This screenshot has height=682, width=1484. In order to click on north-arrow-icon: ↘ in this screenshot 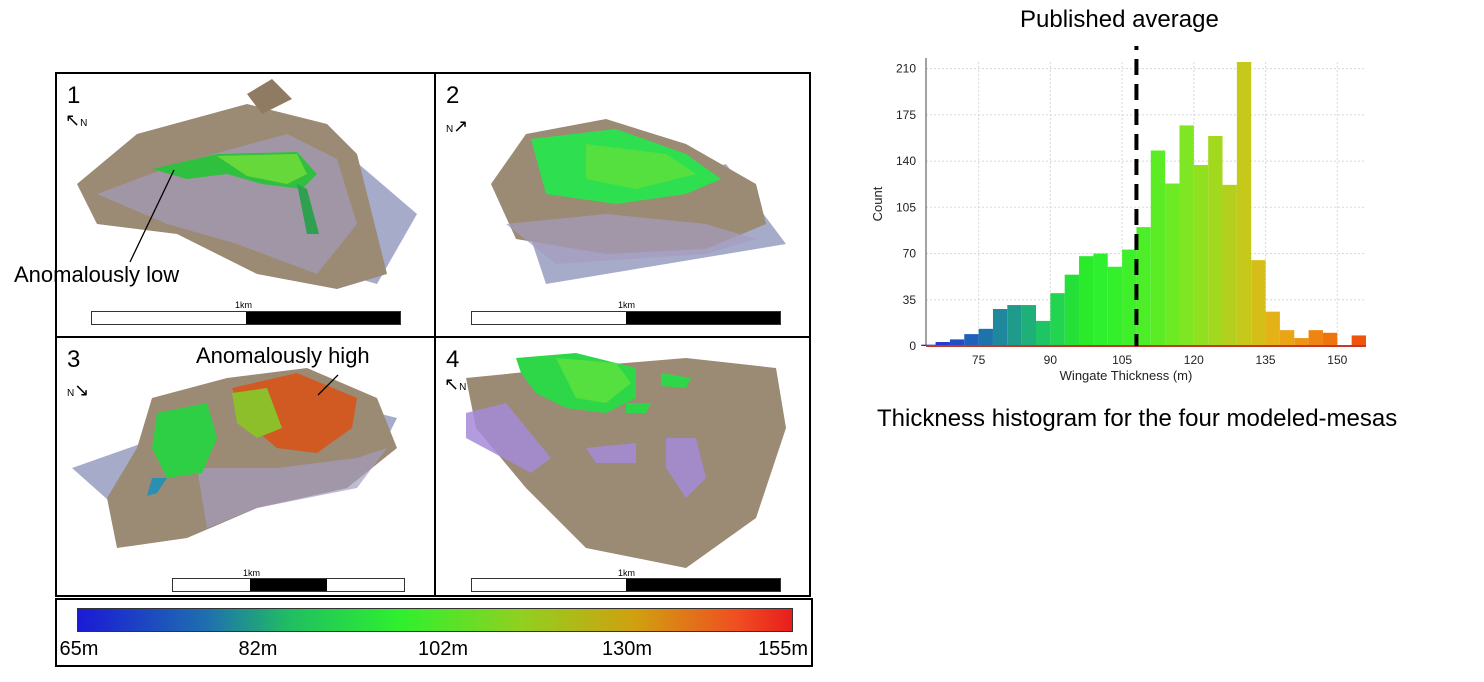, I will do `click(82, 390)`.